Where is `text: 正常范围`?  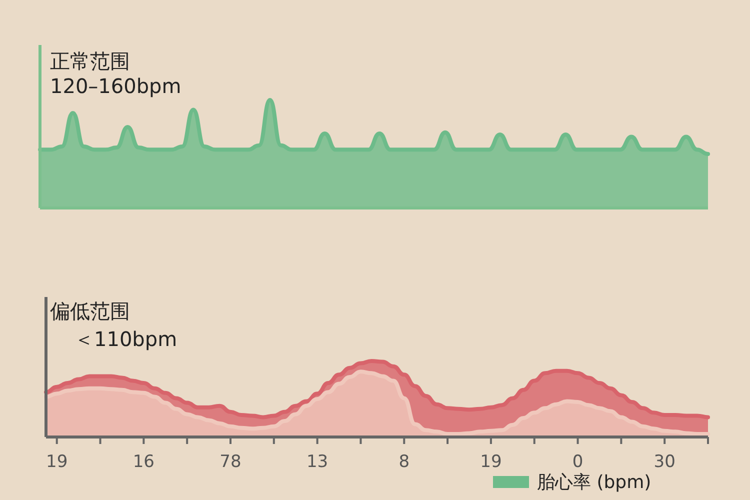
text: 正常范围 is located at coordinates (90, 61).